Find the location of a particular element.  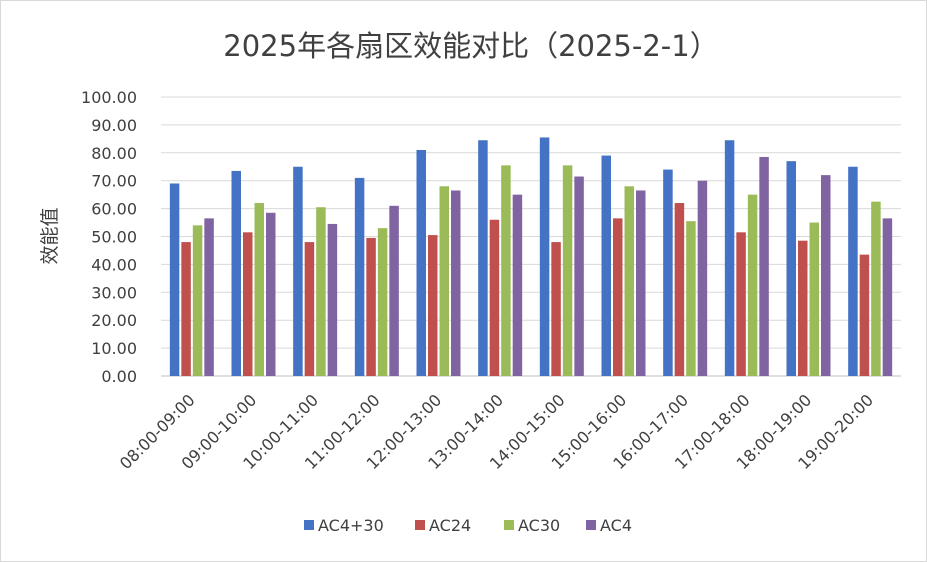

legend-label: AC4 is located at coordinates (616, 525).